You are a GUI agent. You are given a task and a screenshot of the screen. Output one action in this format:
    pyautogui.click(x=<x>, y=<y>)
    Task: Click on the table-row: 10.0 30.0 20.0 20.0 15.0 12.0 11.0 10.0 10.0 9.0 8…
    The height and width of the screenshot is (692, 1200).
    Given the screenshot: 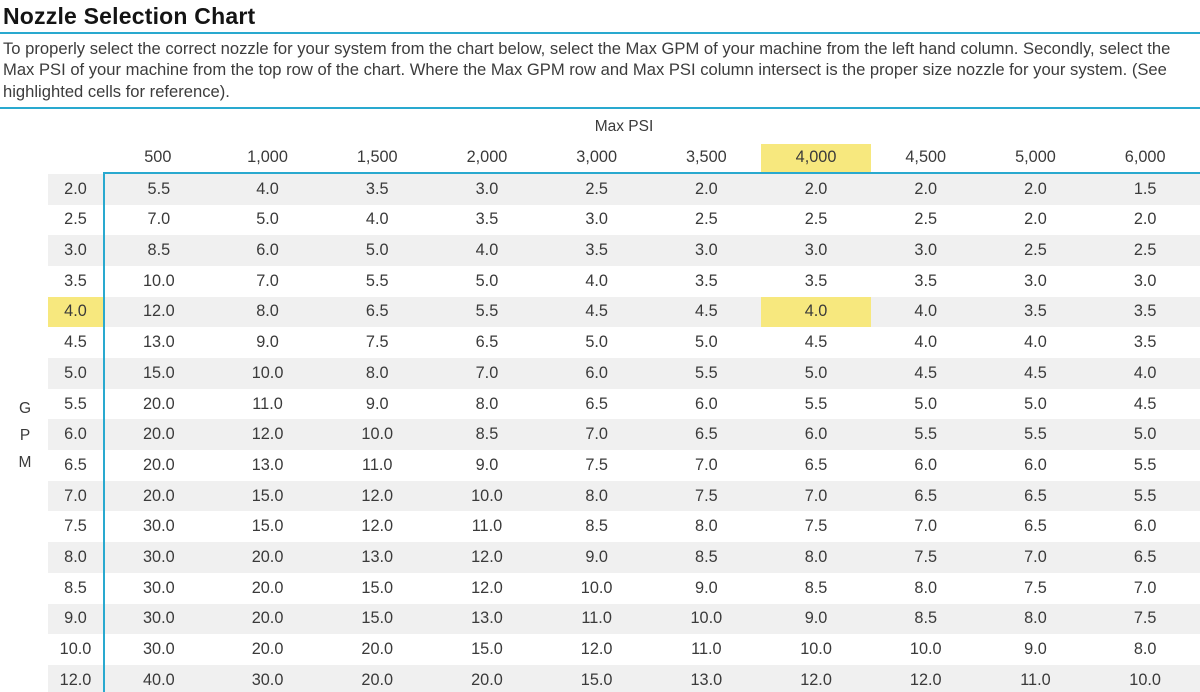 What is the action you would take?
    pyautogui.click(x=624, y=649)
    